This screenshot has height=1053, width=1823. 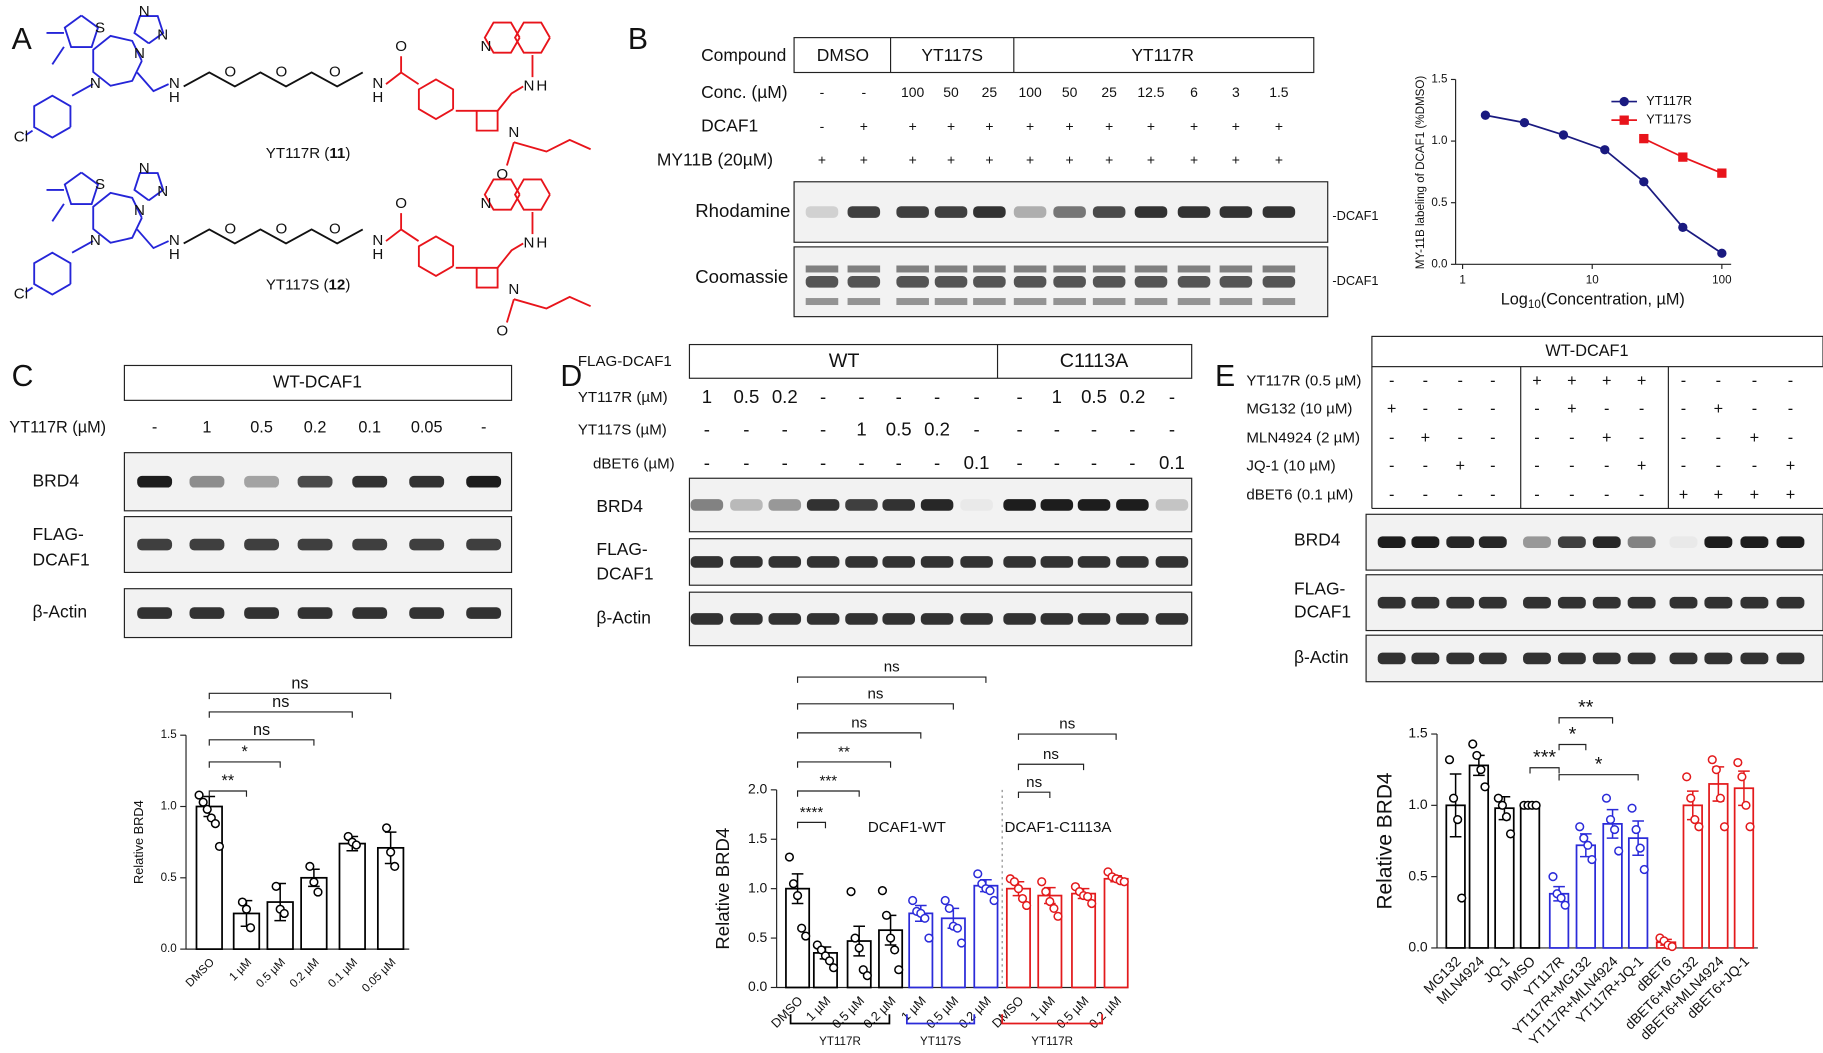 What do you see at coordinates (200, 973) in the screenshot?
I see `x-tick-label: DMSO` at bounding box center [200, 973].